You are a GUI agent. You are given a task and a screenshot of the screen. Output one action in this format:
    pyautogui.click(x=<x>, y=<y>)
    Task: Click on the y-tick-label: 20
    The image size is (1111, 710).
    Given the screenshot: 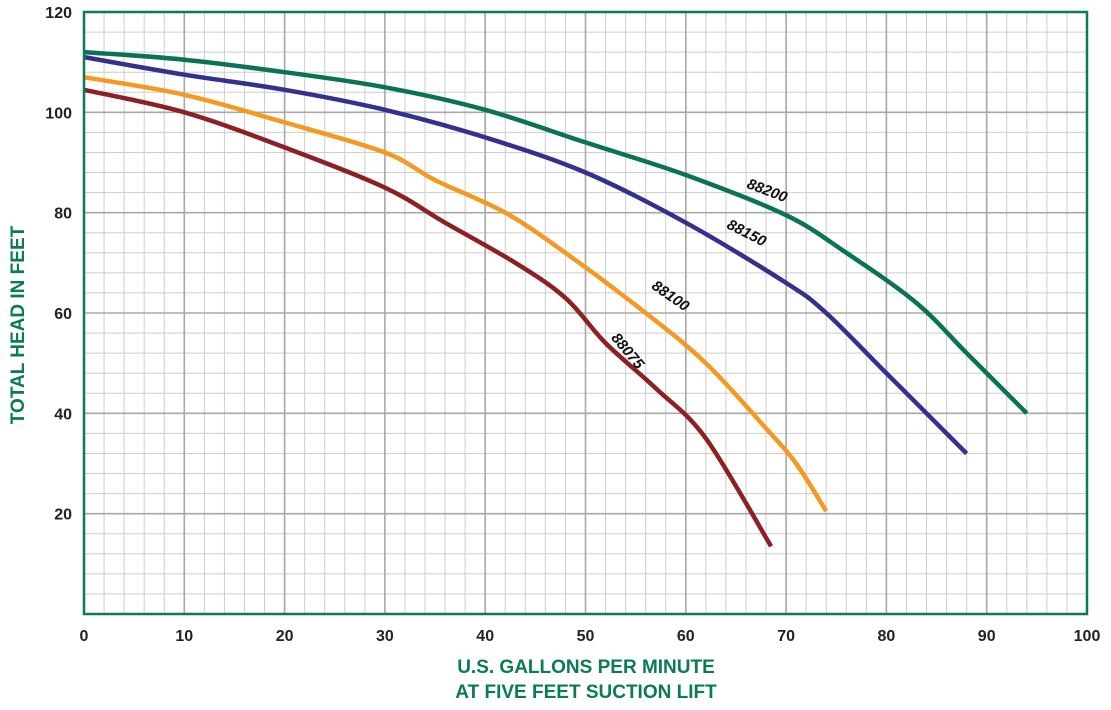 What is the action you would take?
    pyautogui.click(x=63, y=515)
    